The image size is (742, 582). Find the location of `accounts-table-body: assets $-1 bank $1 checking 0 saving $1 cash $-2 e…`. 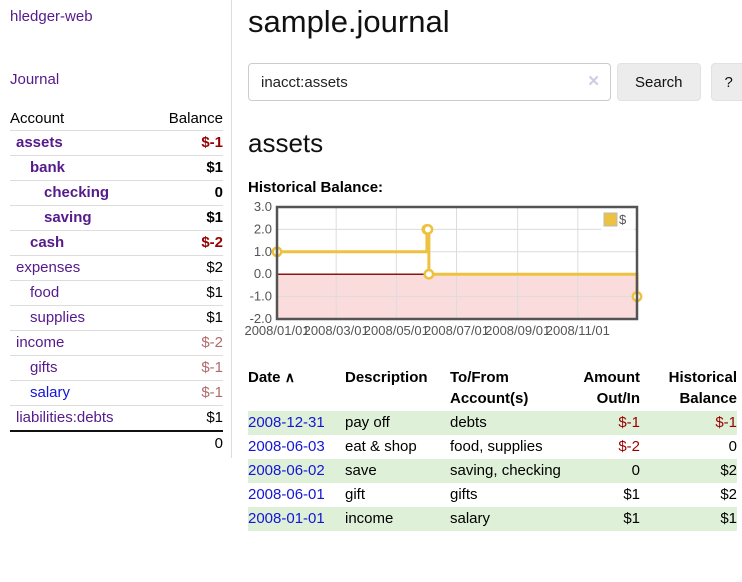

accounts-table-body: assets $-1 bank $1 checking 0 saving $1 cash $-2 e… is located at coordinates (116, 281).